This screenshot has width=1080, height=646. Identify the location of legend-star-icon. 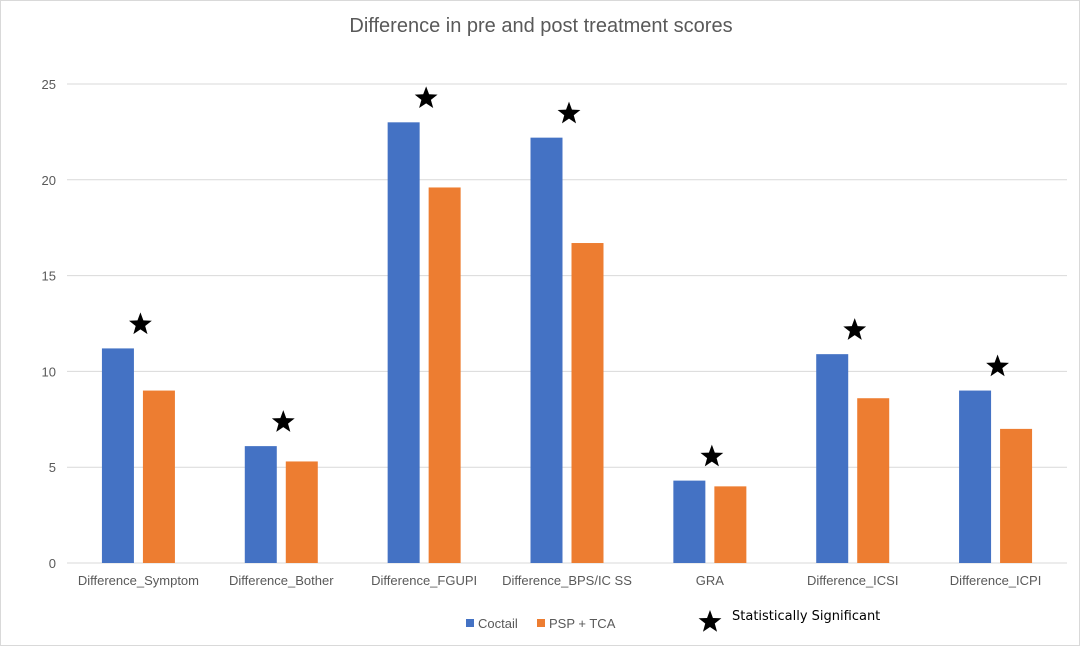
(710, 621).